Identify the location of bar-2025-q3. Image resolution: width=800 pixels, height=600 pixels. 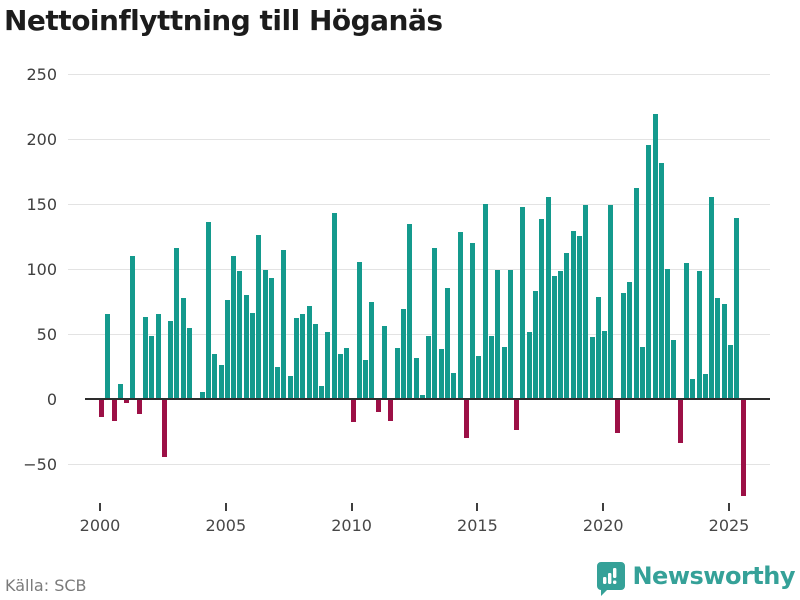
(743, 447).